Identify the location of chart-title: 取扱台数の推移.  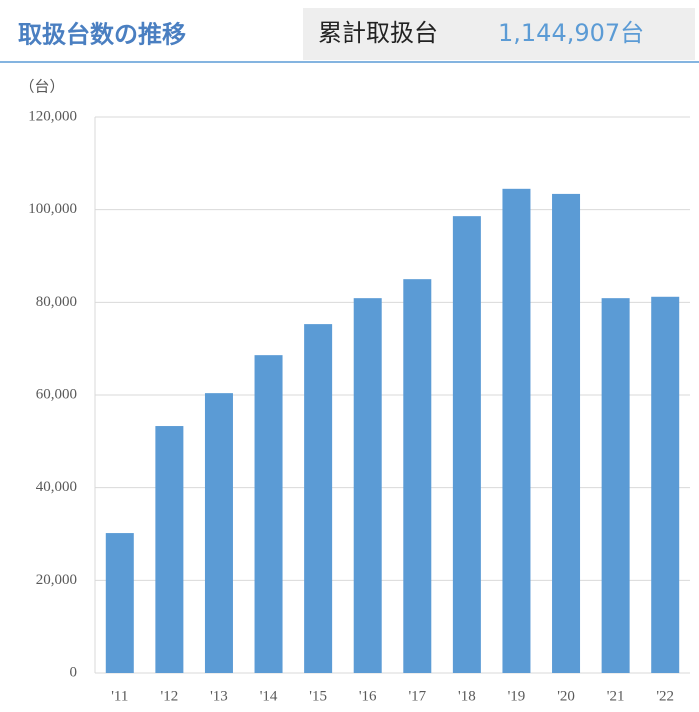
(102, 34).